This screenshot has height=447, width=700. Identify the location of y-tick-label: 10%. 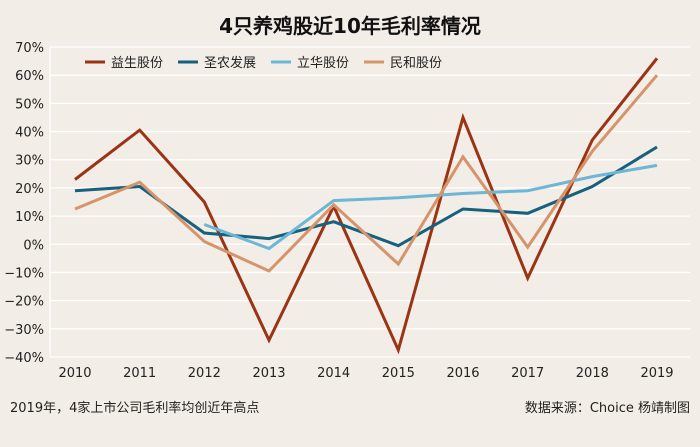
(29, 217).